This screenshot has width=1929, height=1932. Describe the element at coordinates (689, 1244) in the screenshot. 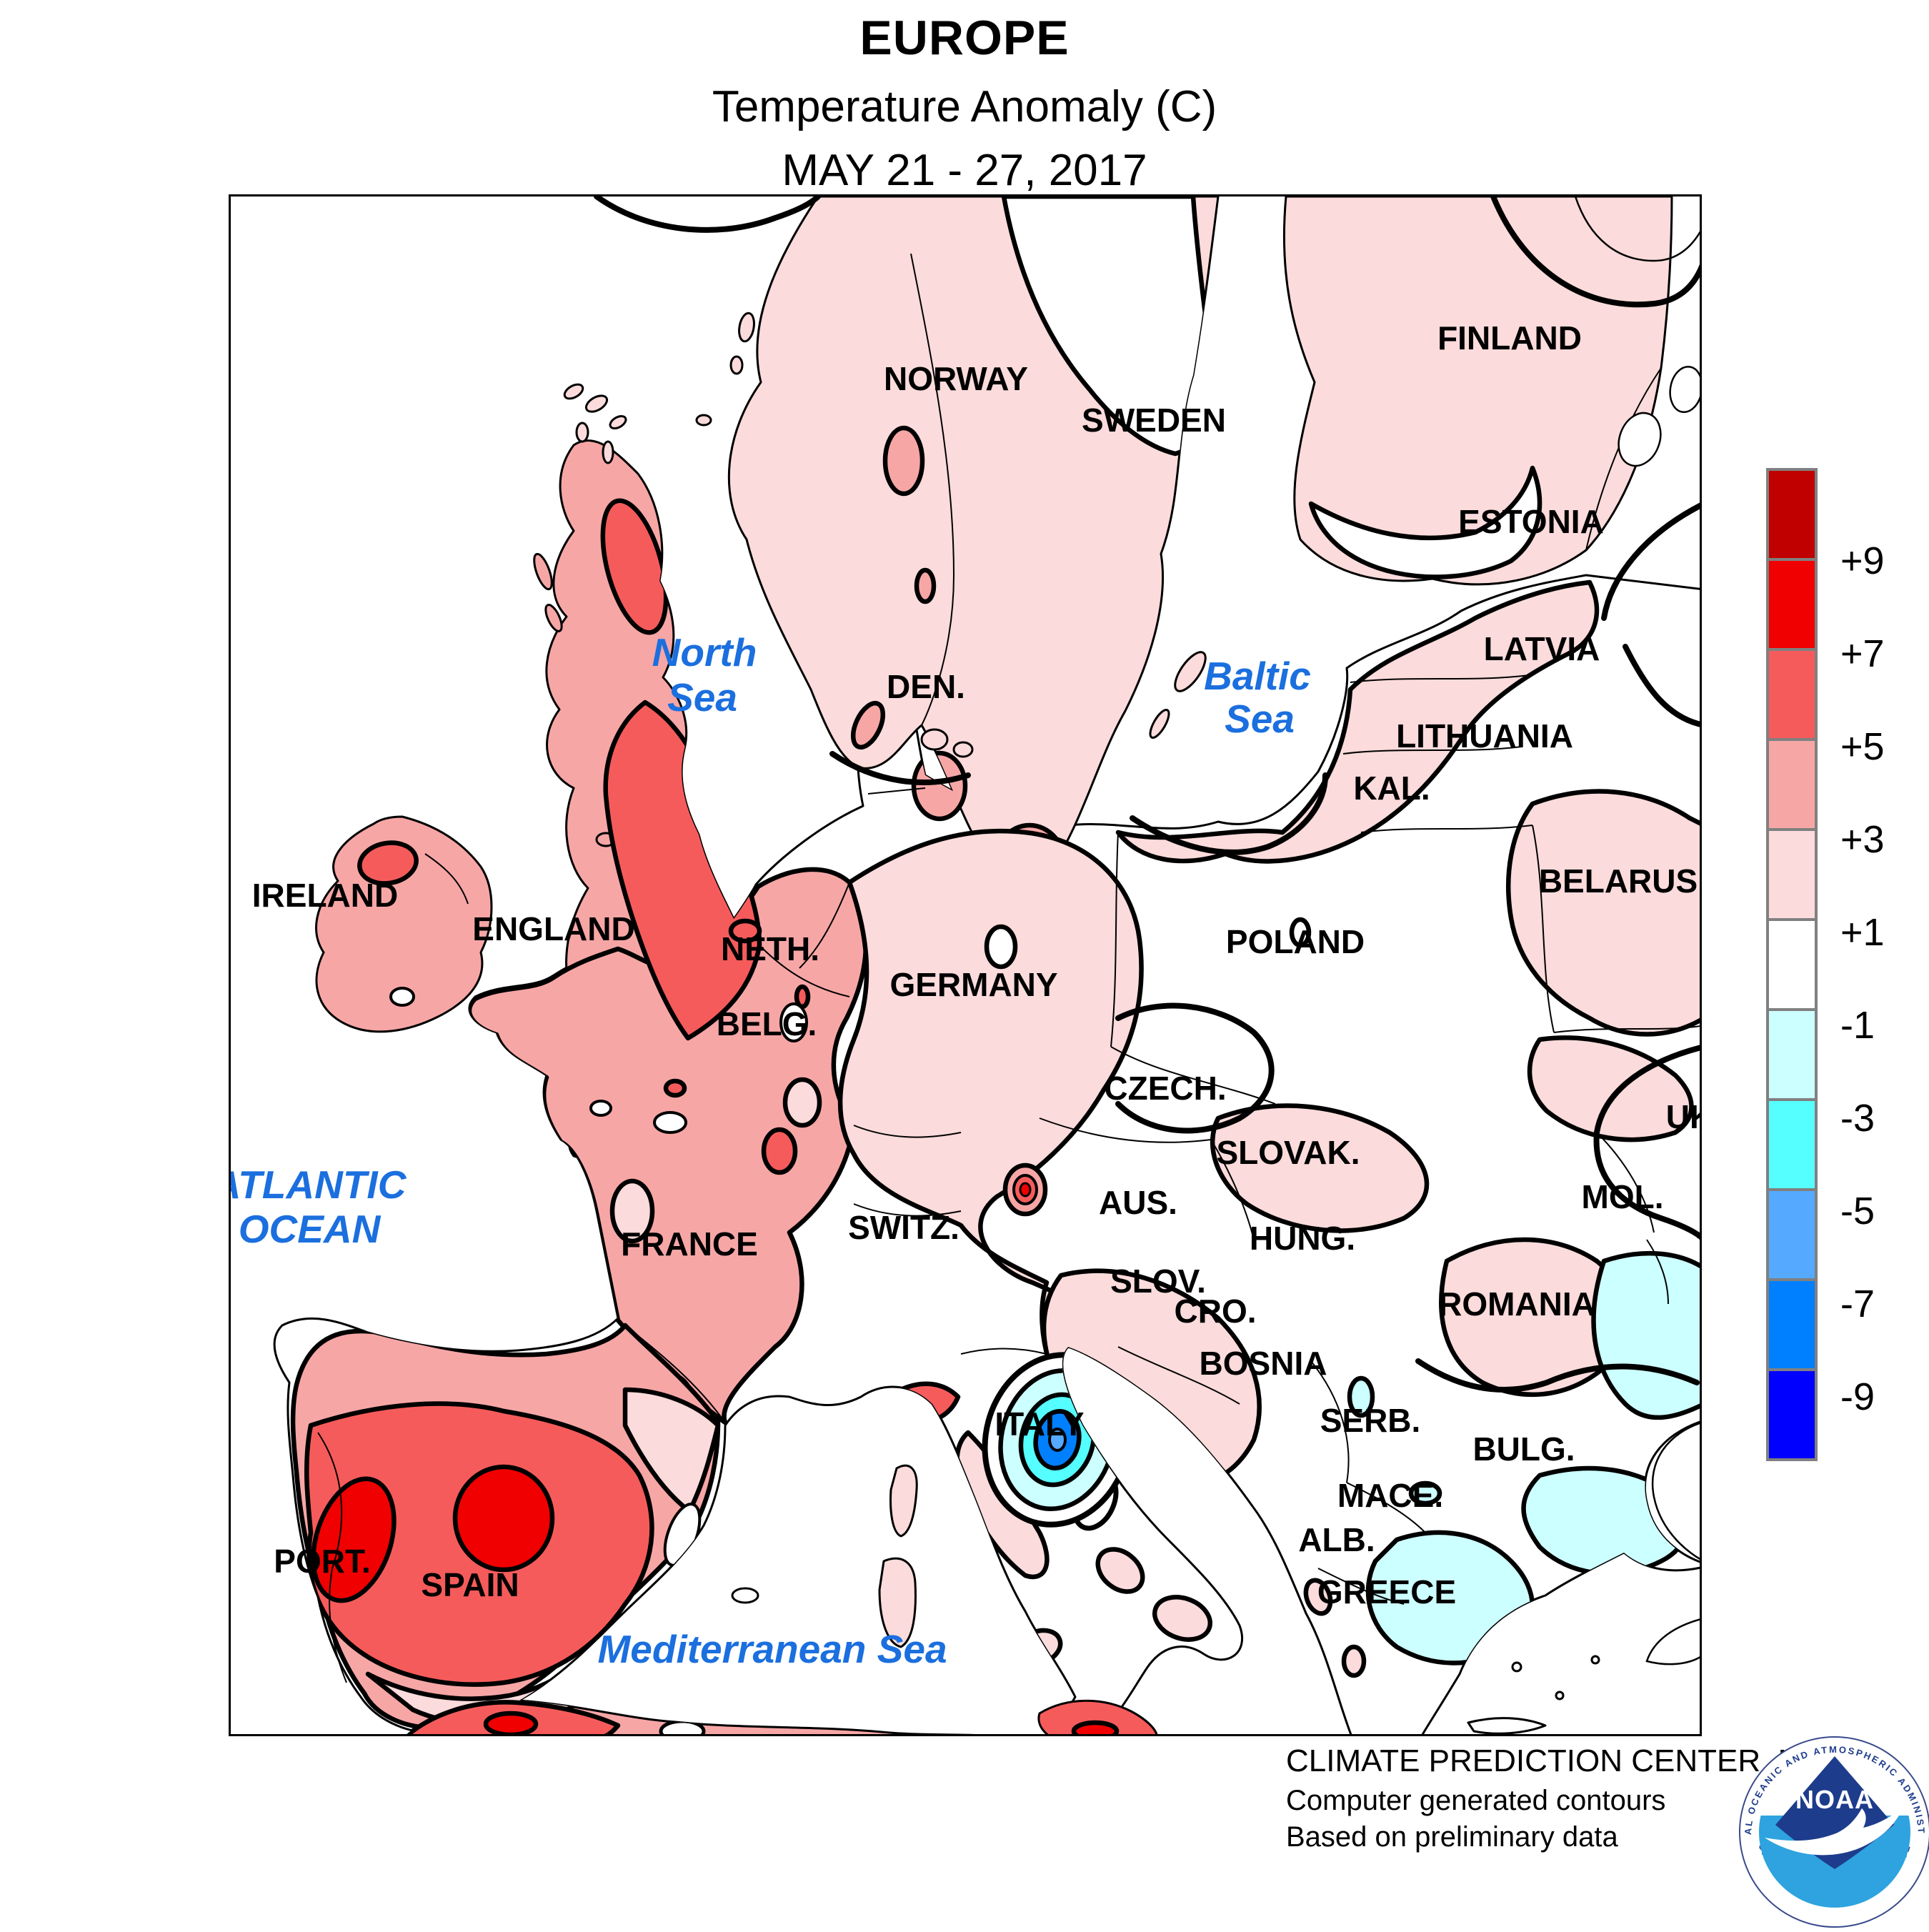

I see `country-label-france: FRANCE` at that location.